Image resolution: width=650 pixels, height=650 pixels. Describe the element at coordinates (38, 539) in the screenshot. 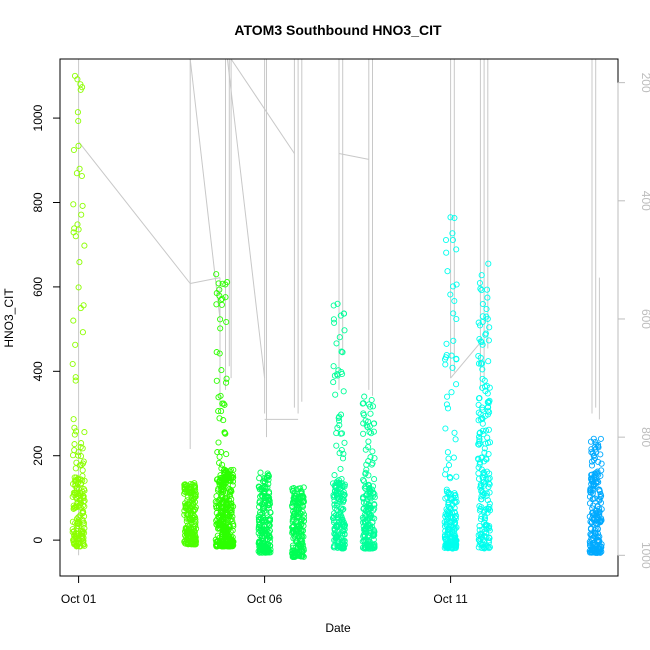

I see `y-tick-label: 0` at that location.